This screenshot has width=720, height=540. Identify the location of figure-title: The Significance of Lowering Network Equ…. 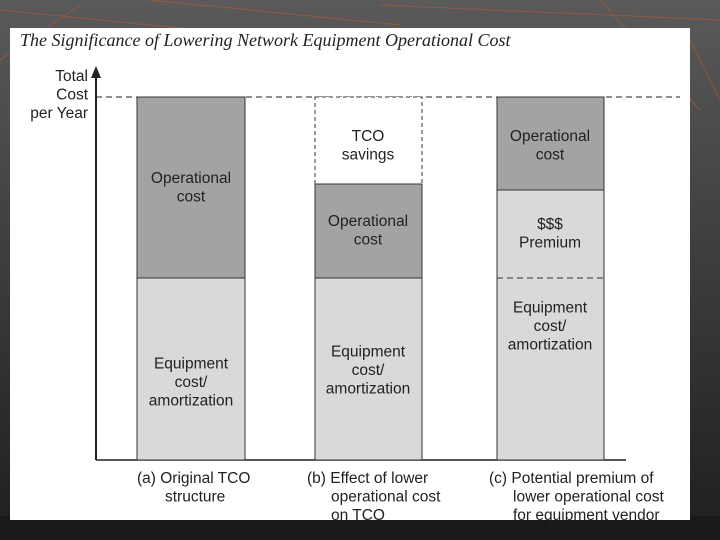
(265, 40).